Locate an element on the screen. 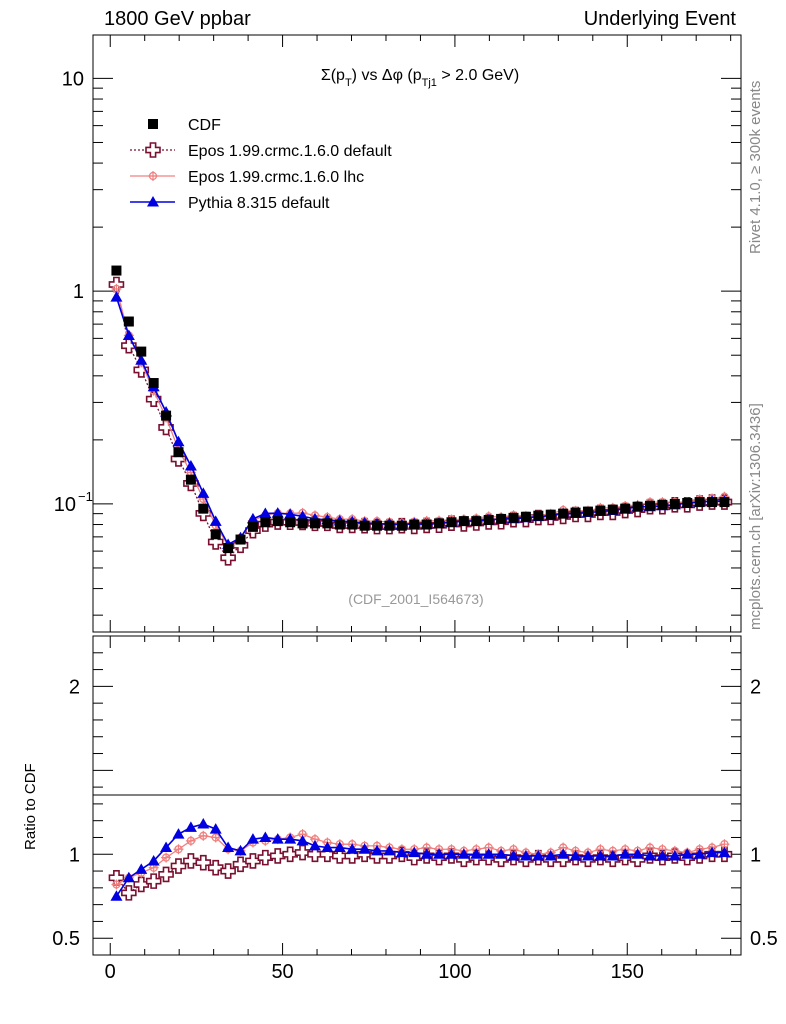  header-energy: 1800 GeV ppbar is located at coordinates (177, 19).